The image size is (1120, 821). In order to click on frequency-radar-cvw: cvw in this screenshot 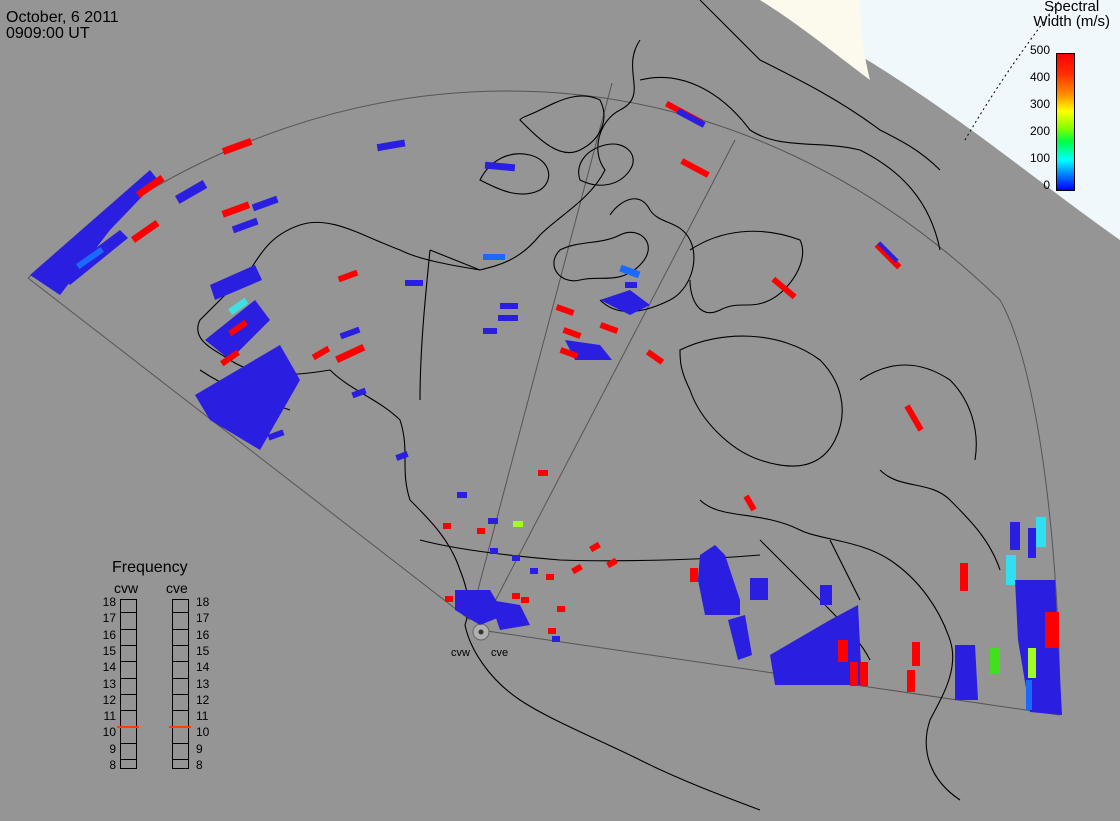, I will do `click(126, 588)`.